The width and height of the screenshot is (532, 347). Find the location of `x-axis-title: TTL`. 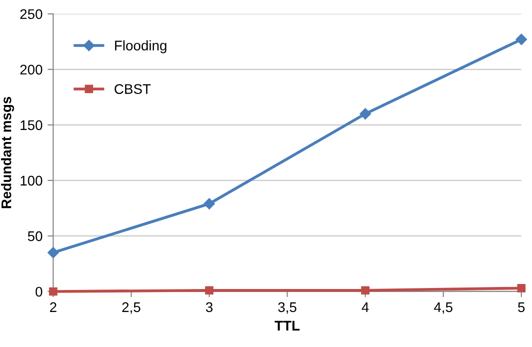

x-axis-title: TTL is located at coordinates (287, 325).